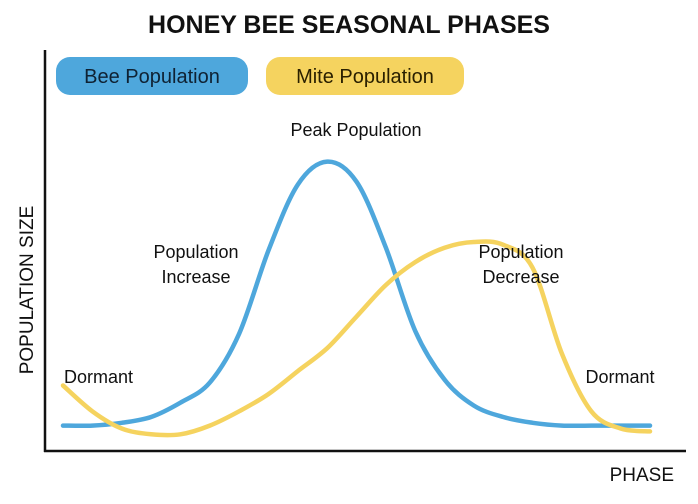 The width and height of the screenshot is (698, 504). What do you see at coordinates (349, 25) in the screenshot?
I see `chart-title: HONEY BEE SEASONAL PHASES` at bounding box center [349, 25].